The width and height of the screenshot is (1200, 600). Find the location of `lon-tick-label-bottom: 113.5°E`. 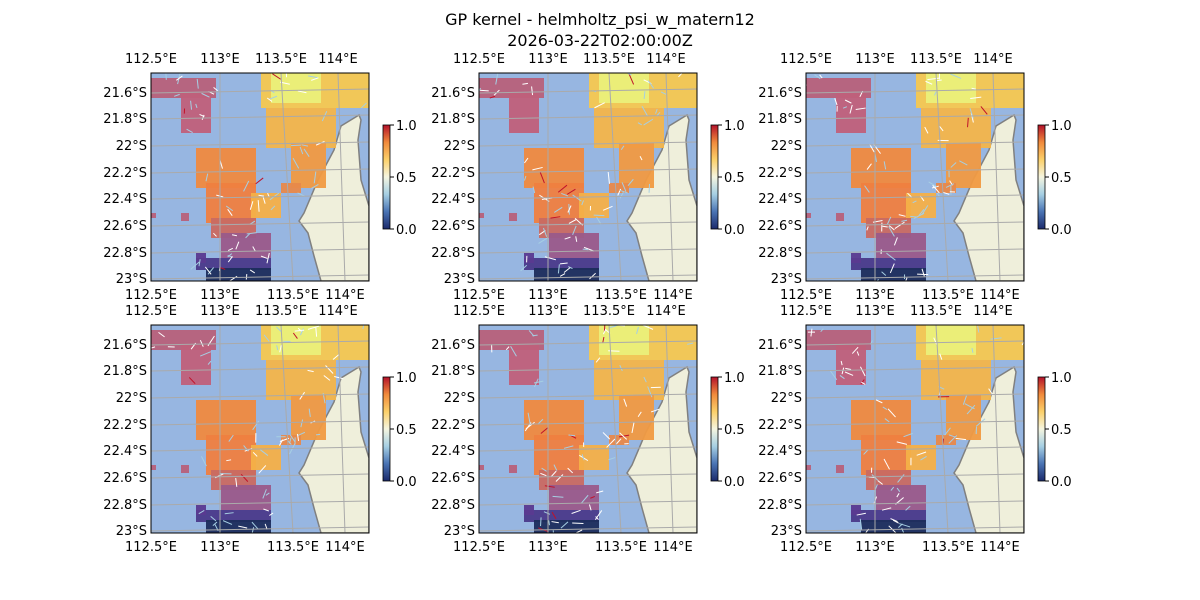

lon-tick-label-bottom: 113.5°E is located at coordinates (948, 295).